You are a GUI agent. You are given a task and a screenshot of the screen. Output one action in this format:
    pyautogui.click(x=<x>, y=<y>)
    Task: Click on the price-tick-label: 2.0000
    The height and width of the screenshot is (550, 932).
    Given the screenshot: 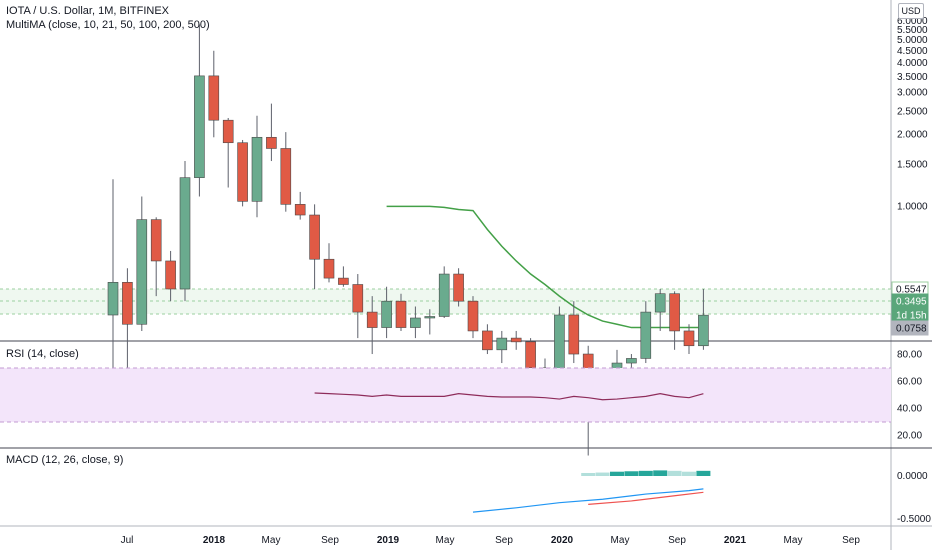 What is the action you would take?
    pyautogui.click(x=912, y=135)
    